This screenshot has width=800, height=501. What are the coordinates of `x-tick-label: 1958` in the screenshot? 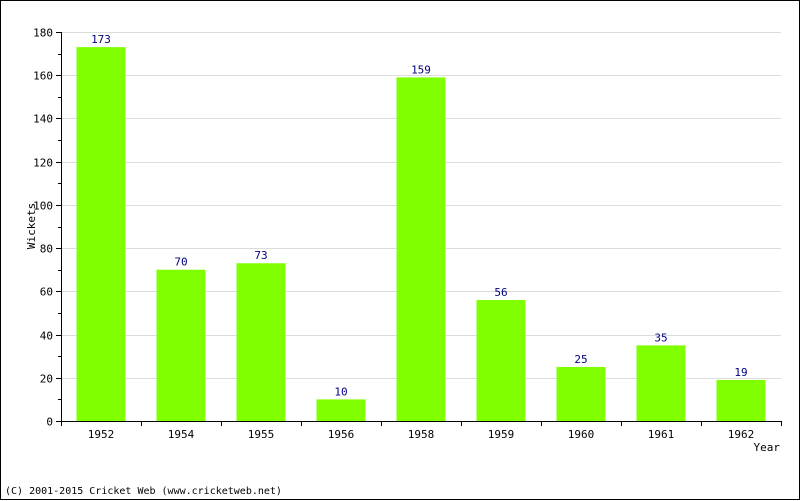 It's located at (421, 434).